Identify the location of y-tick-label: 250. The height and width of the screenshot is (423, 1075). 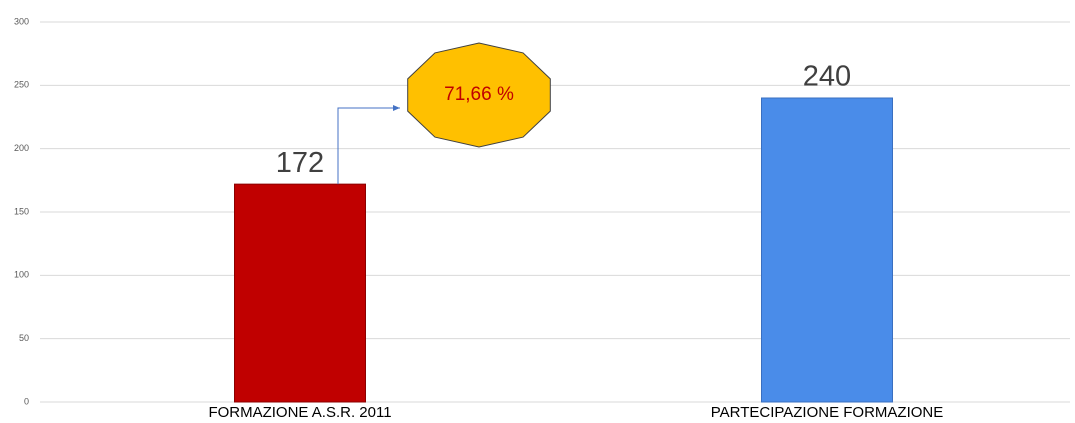
(21, 85).